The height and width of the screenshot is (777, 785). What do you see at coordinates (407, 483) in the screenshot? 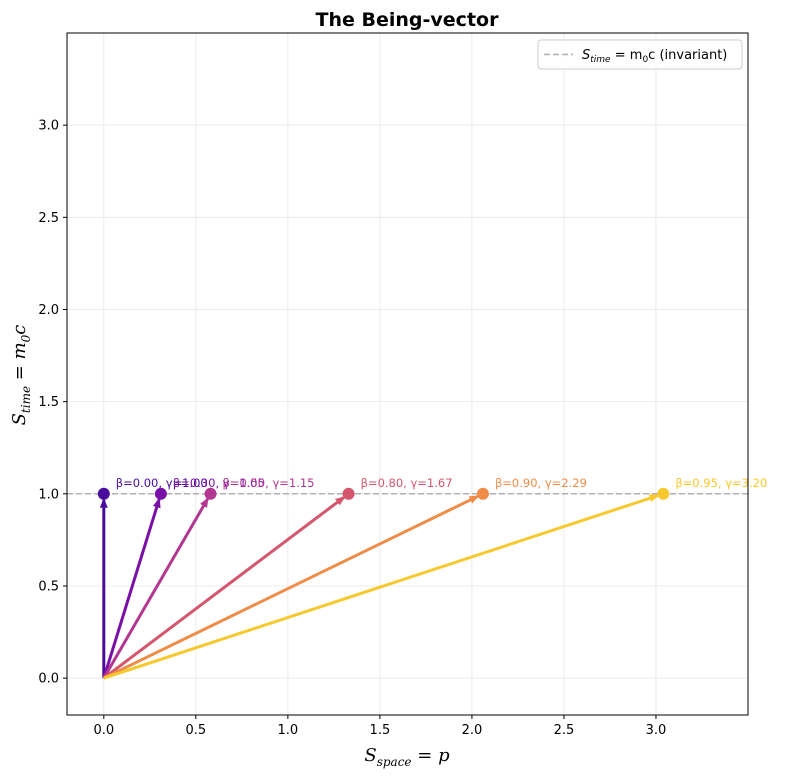
I see `vector-annotation: β=0.80, γ=1.67` at bounding box center [407, 483].